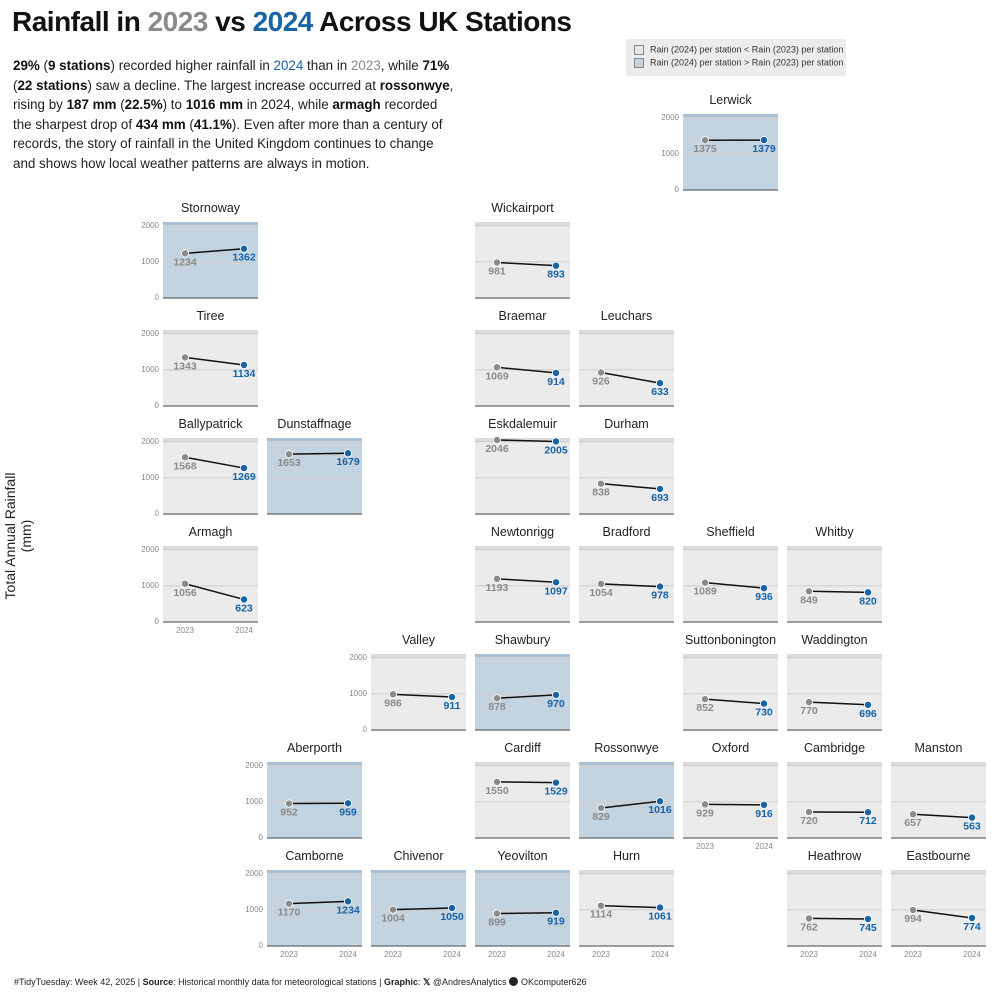  What do you see at coordinates (348, 910) in the screenshot?
I see `value-label-2024: 1234` at bounding box center [348, 910].